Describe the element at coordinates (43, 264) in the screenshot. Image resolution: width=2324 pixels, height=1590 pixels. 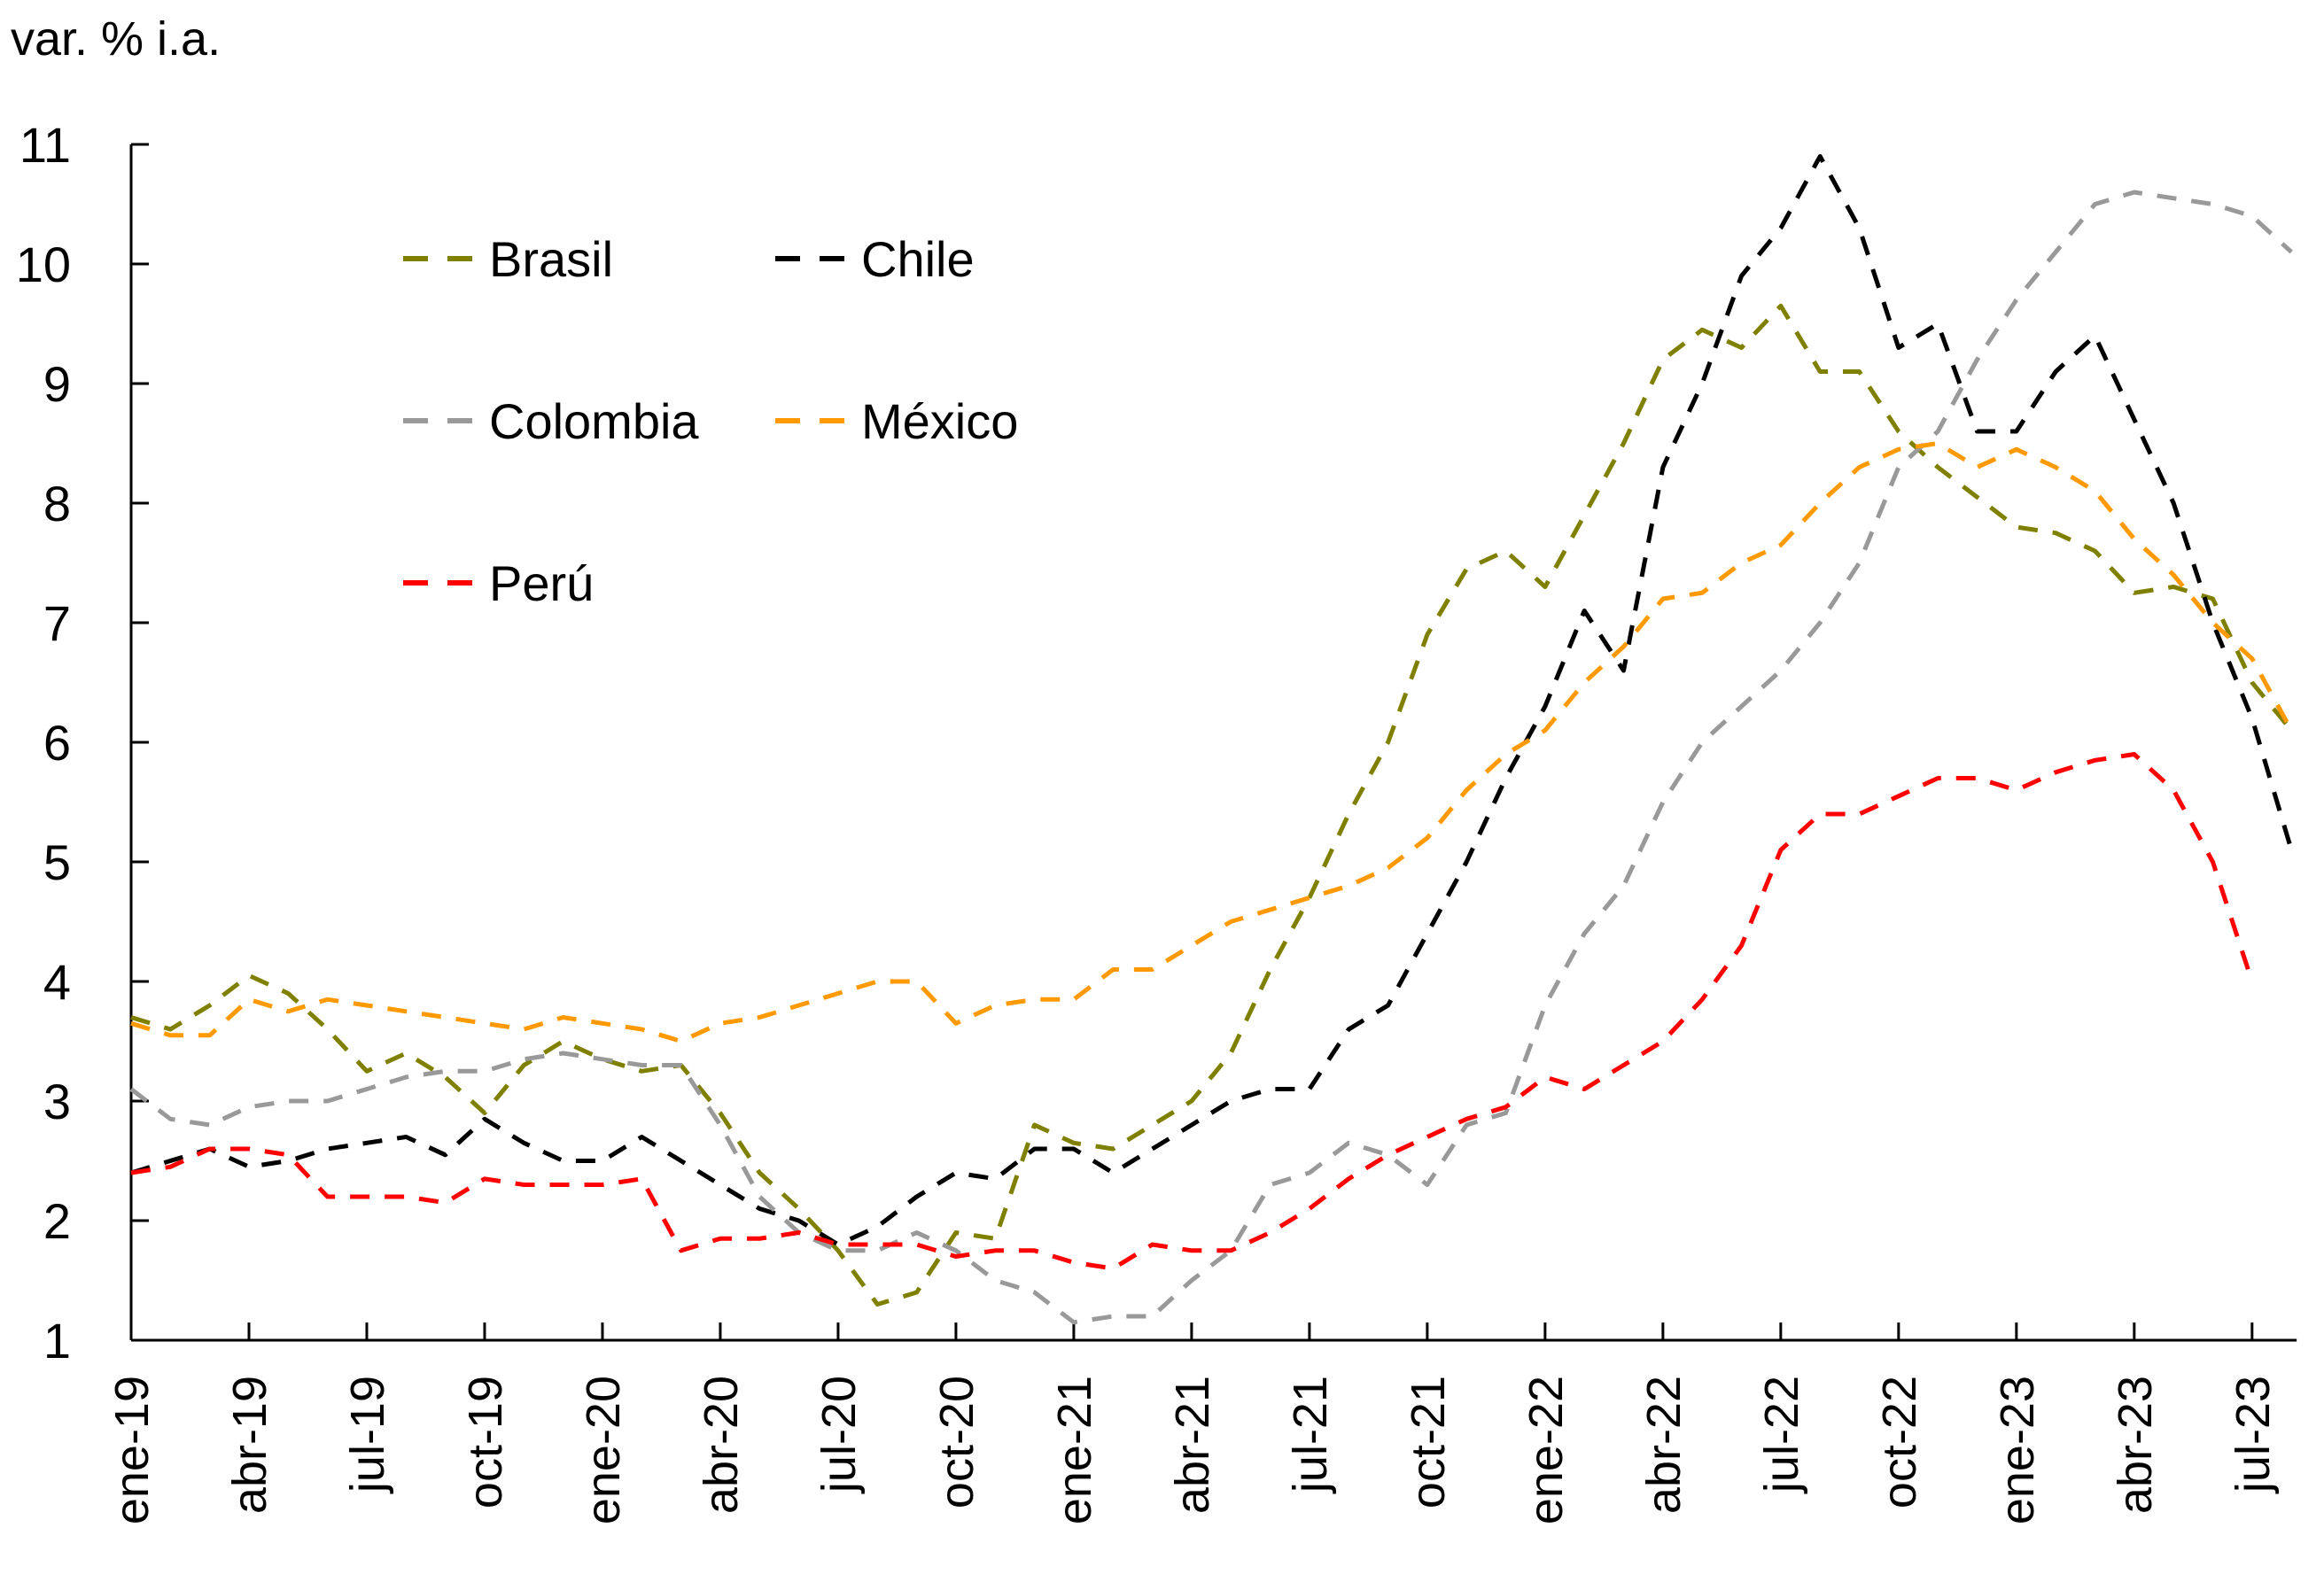
I see `y-tick-label: 10` at that location.